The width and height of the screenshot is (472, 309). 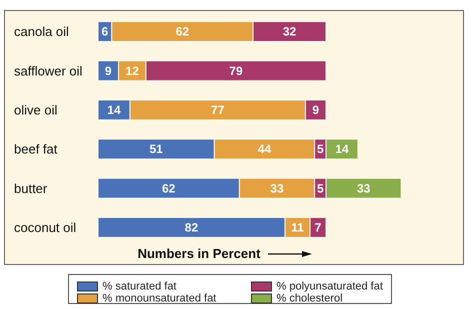 I want to click on data-label: 51, so click(x=156, y=149).